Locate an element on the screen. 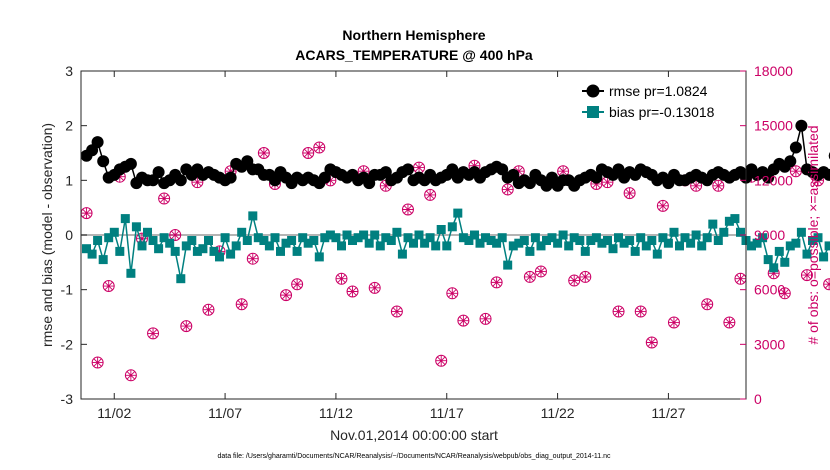 The height and width of the screenshot is (470, 830). y-left-axis-label: rmse and bias (model - observation) is located at coordinates (47, 235).